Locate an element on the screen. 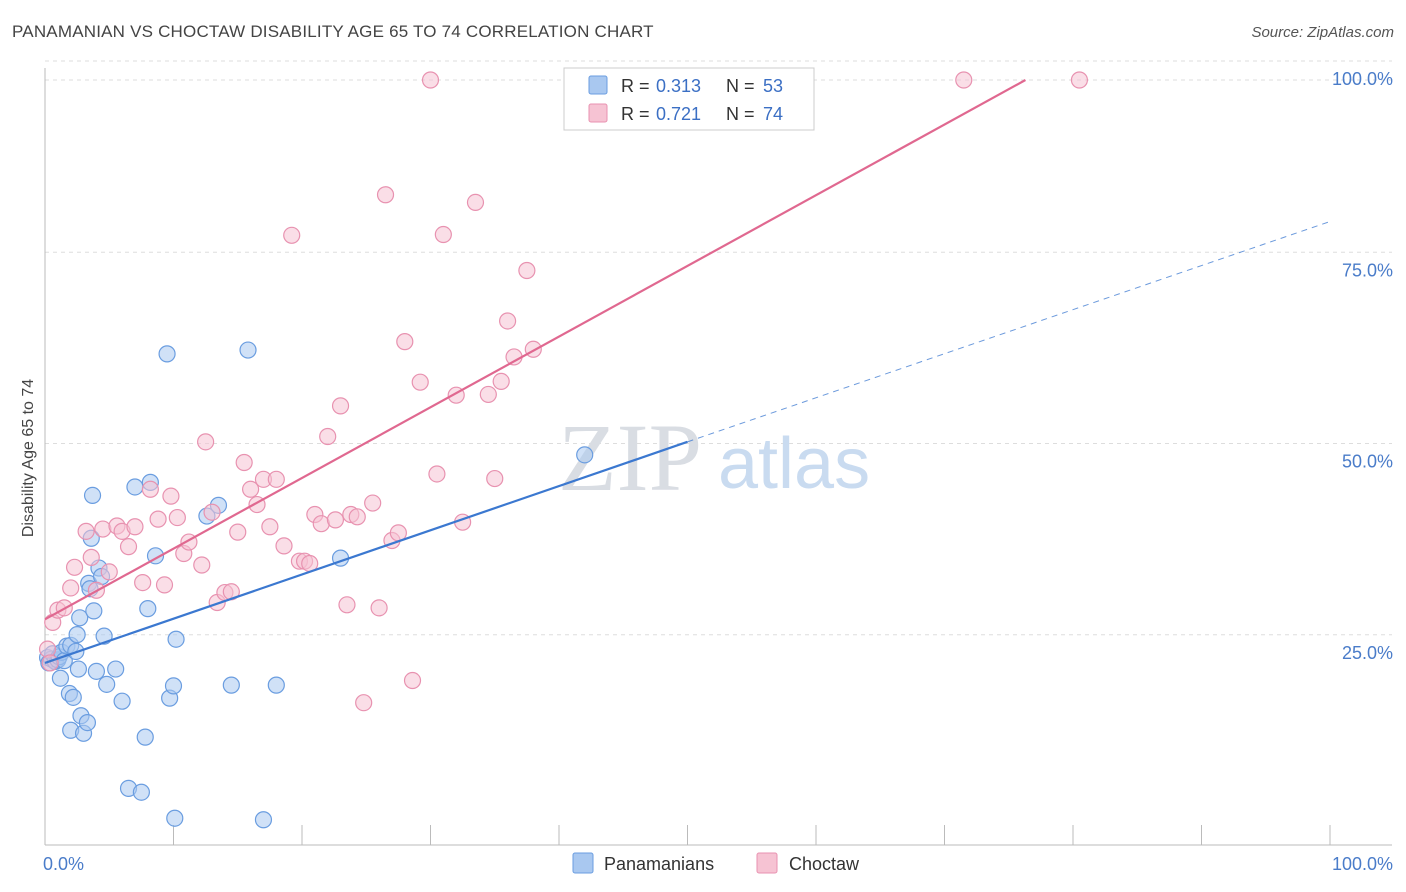 The image size is (1406, 892). x-tick-label-max: 100.0% is located at coordinates (1362, 864).